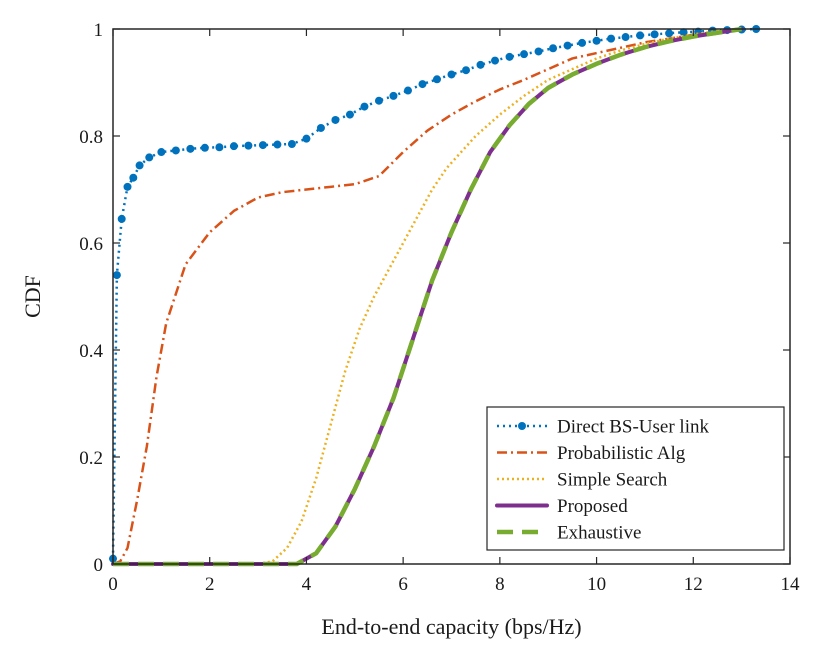 The image size is (830, 650). I want to click on legend-entry: Probabilistic Alg, so click(591, 453).